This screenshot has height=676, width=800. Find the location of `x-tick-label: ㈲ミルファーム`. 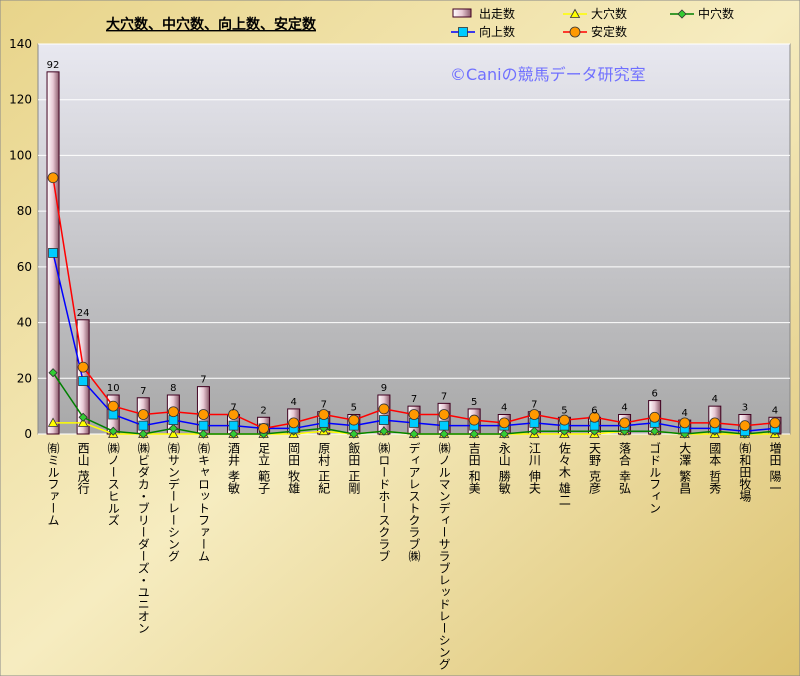

x-tick-label: ㈲ミルファーム is located at coordinates (53, 484).